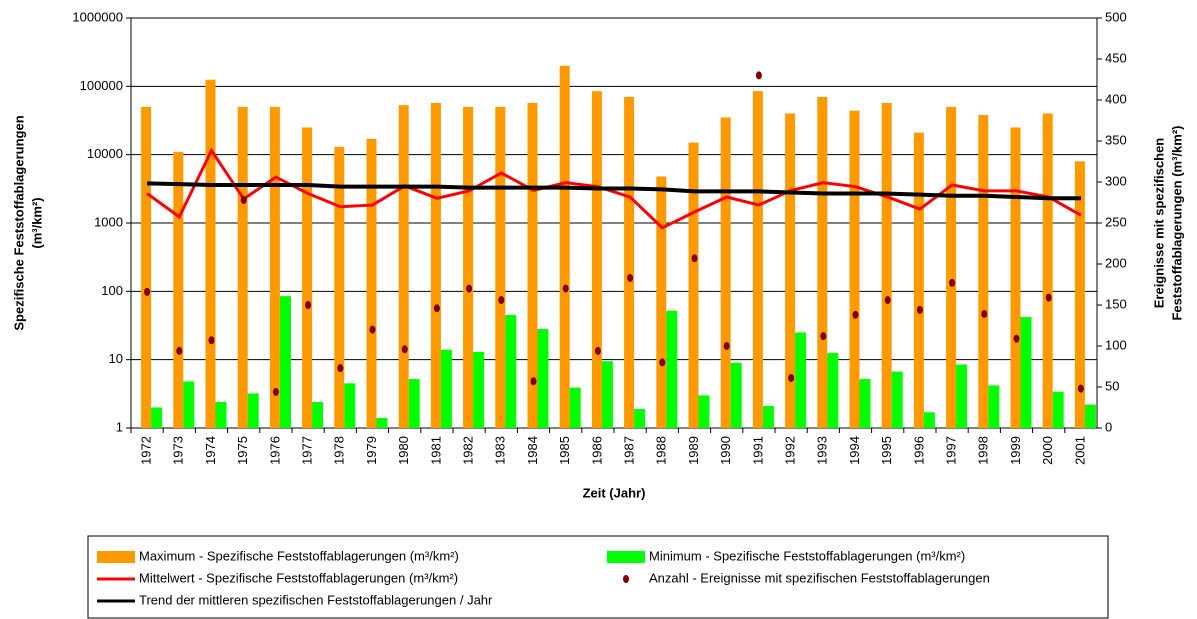 This screenshot has height=619, width=1197. What do you see at coordinates (210, 450) in the screenshot?
I see `x-tick-label: 1974` at bounding box center [210, 450].